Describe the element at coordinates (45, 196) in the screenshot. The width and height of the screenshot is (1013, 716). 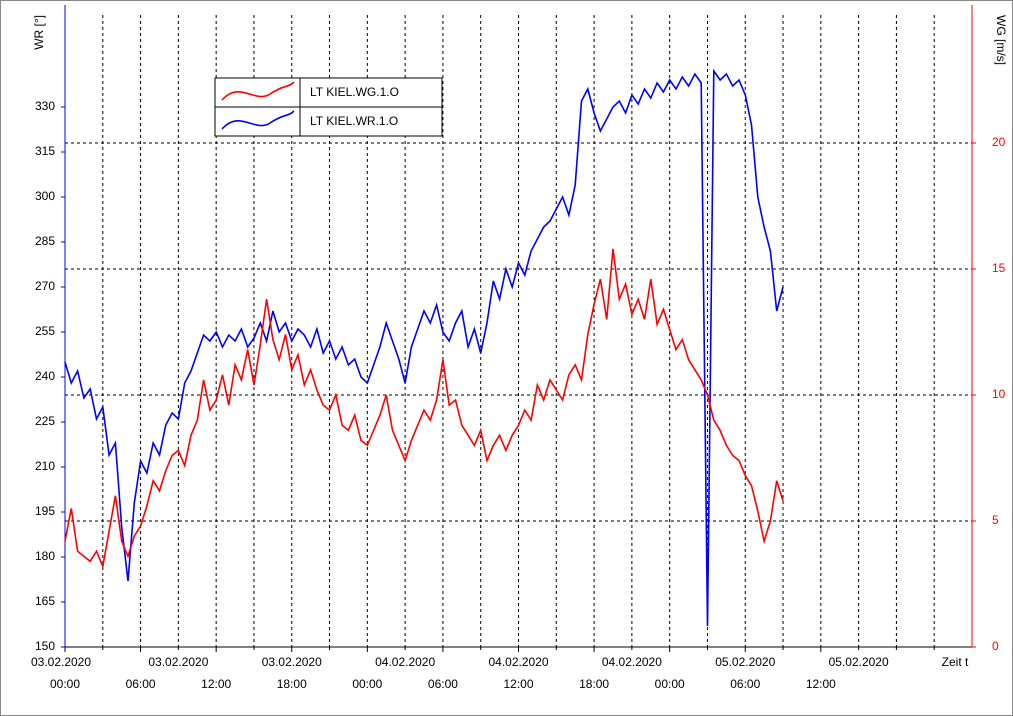
I see `y-tick-label: 300` at that location.